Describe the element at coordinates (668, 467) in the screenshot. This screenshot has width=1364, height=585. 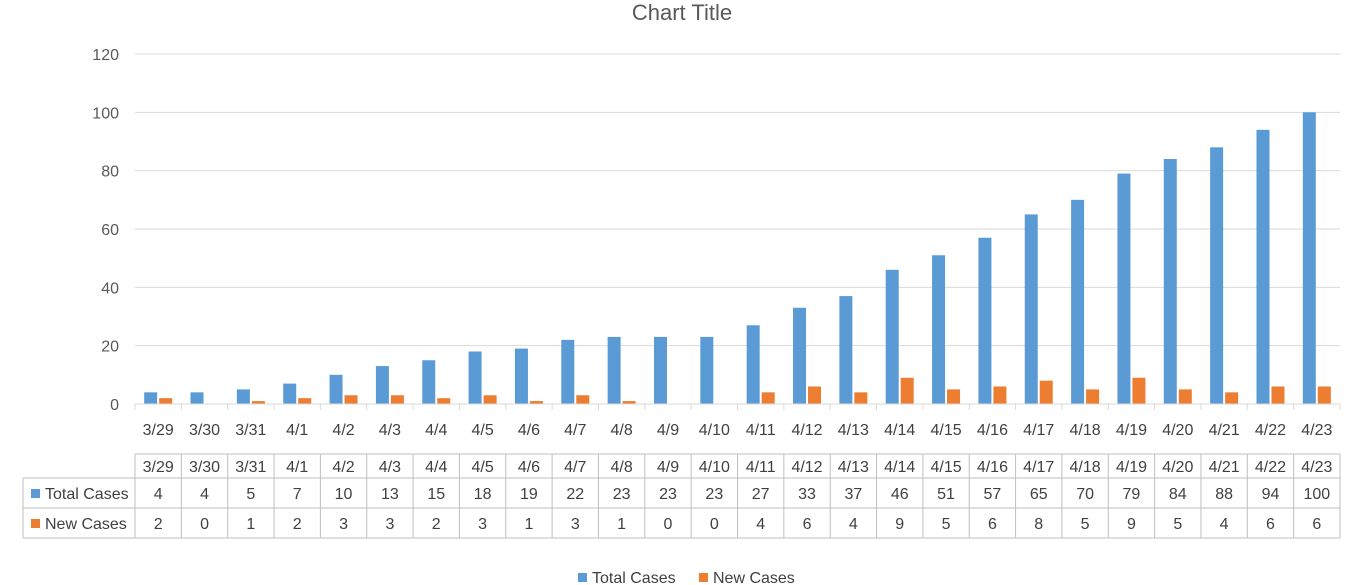
I see `table-header-cell: 4/9` at that location.